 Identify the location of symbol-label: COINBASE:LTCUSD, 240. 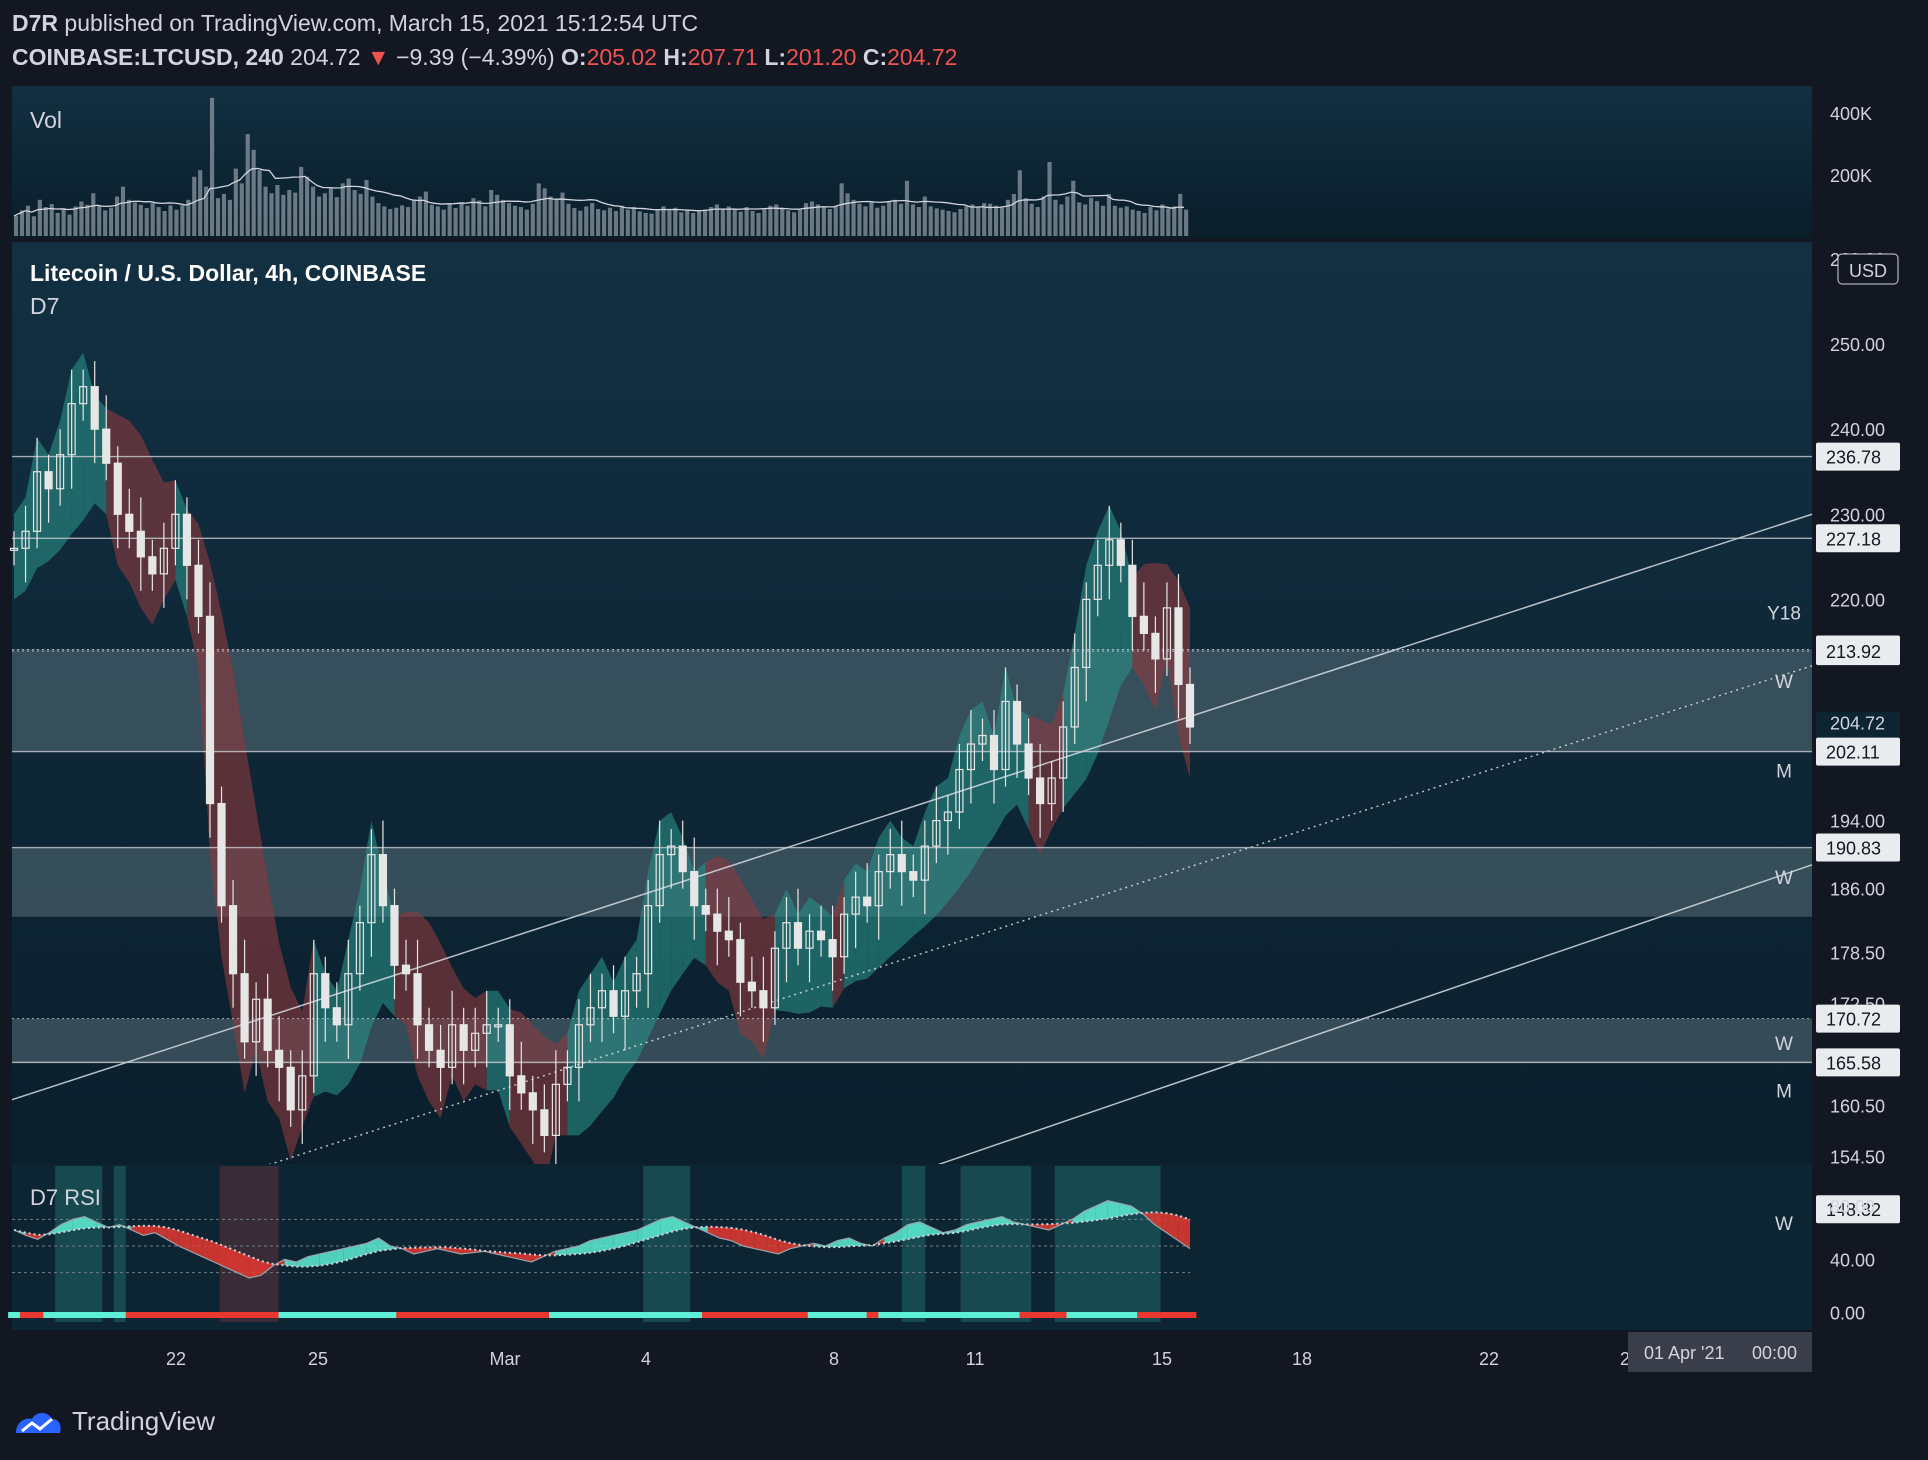
(148, 57).